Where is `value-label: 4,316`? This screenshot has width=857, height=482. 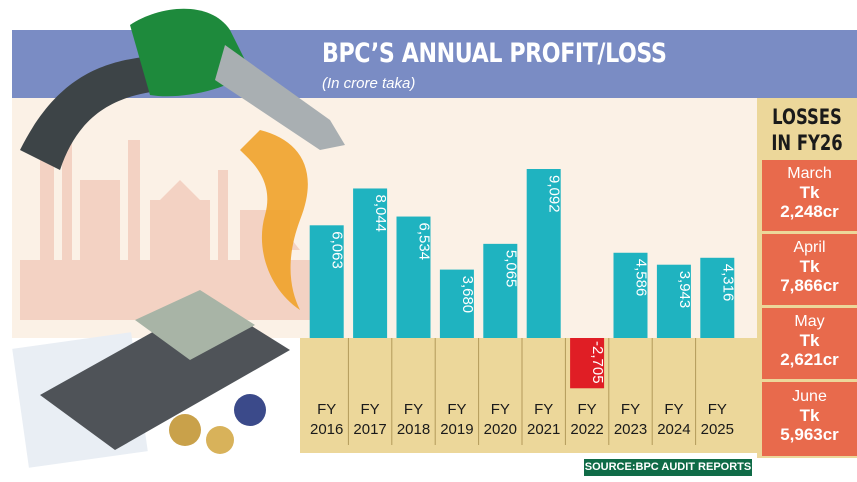 value-label: 4,316 is located at coordinates (727, 283).